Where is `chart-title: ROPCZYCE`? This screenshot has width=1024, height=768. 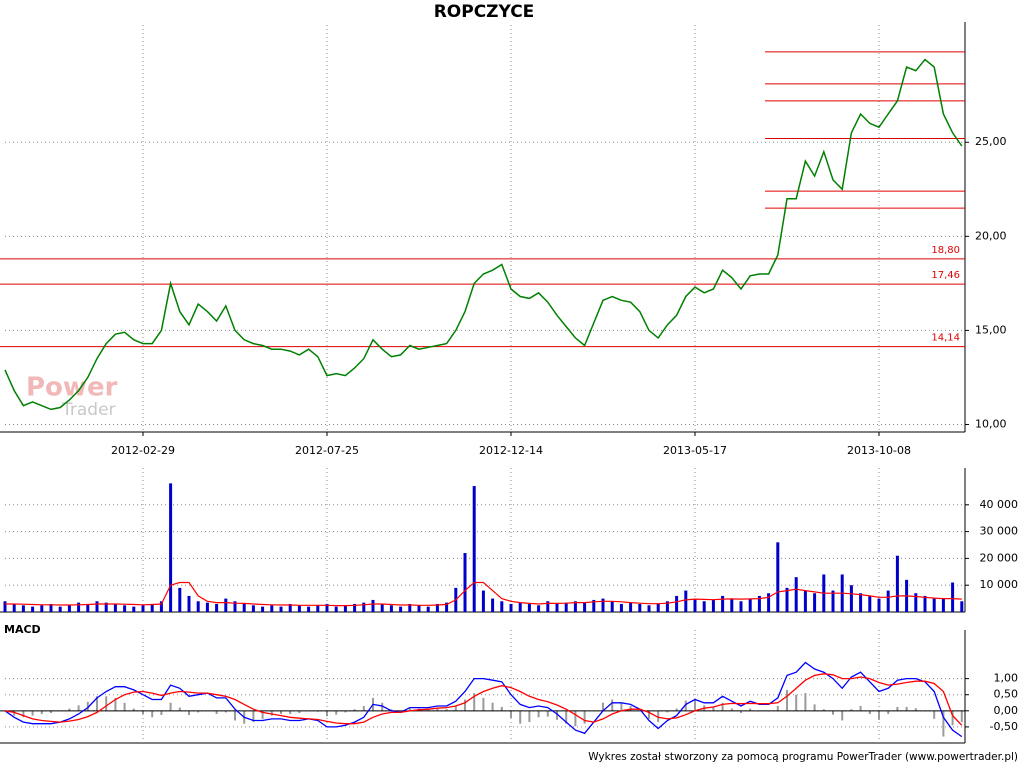
chart-title: ROPCZYCE is located at coordinates (484, 12).